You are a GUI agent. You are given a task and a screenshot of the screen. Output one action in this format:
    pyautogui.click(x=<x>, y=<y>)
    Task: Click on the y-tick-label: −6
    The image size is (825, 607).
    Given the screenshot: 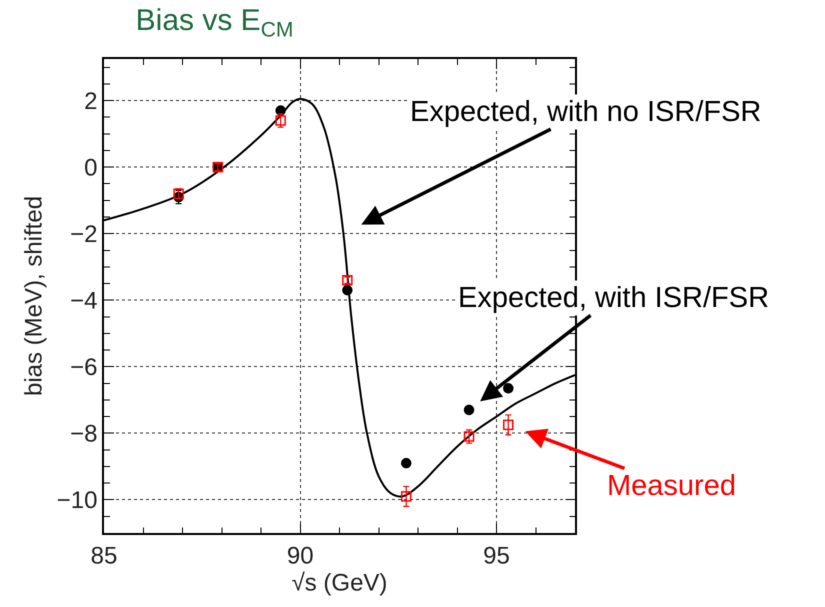 What is the action you would take?
    pyautogui.click(x=84, y=368)
    